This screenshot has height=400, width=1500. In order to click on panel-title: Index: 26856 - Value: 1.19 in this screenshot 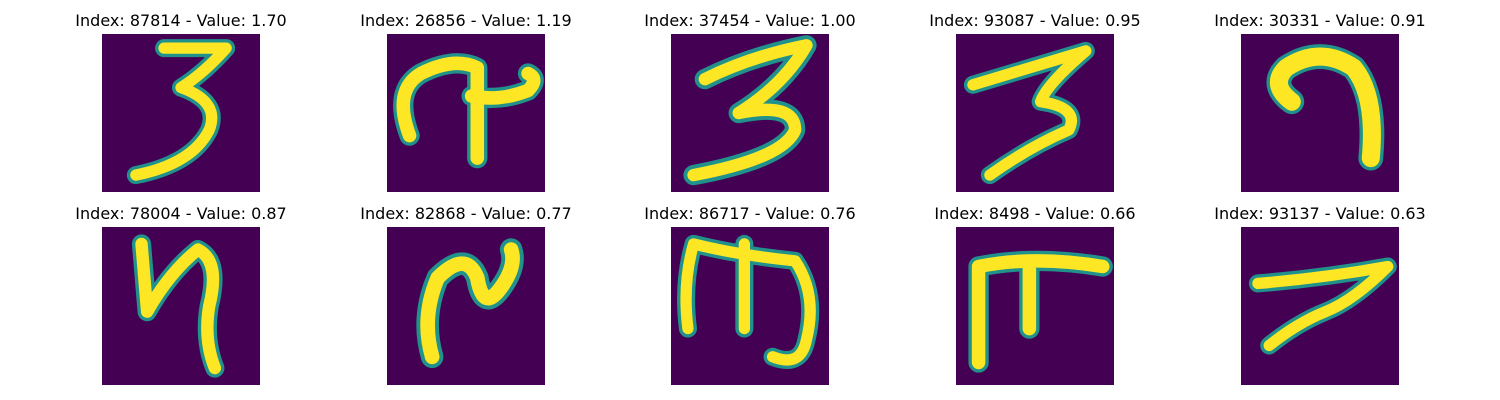, I will do `click(466, 20)`.